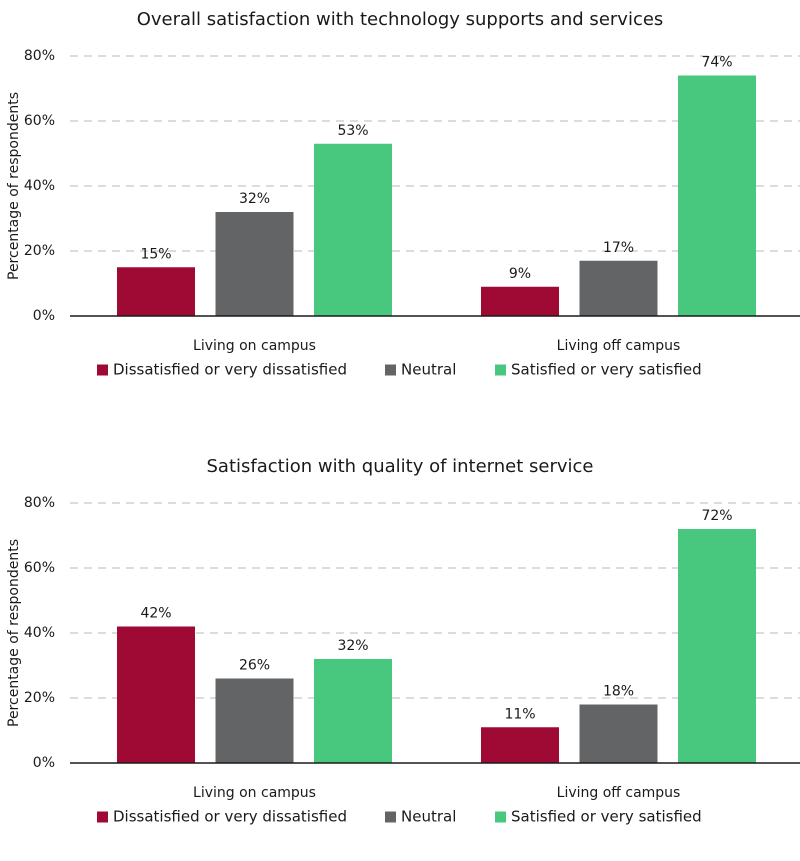 This screenshot has height=861, width=800. I want to click on data-label: 11%, so click(519, 714).